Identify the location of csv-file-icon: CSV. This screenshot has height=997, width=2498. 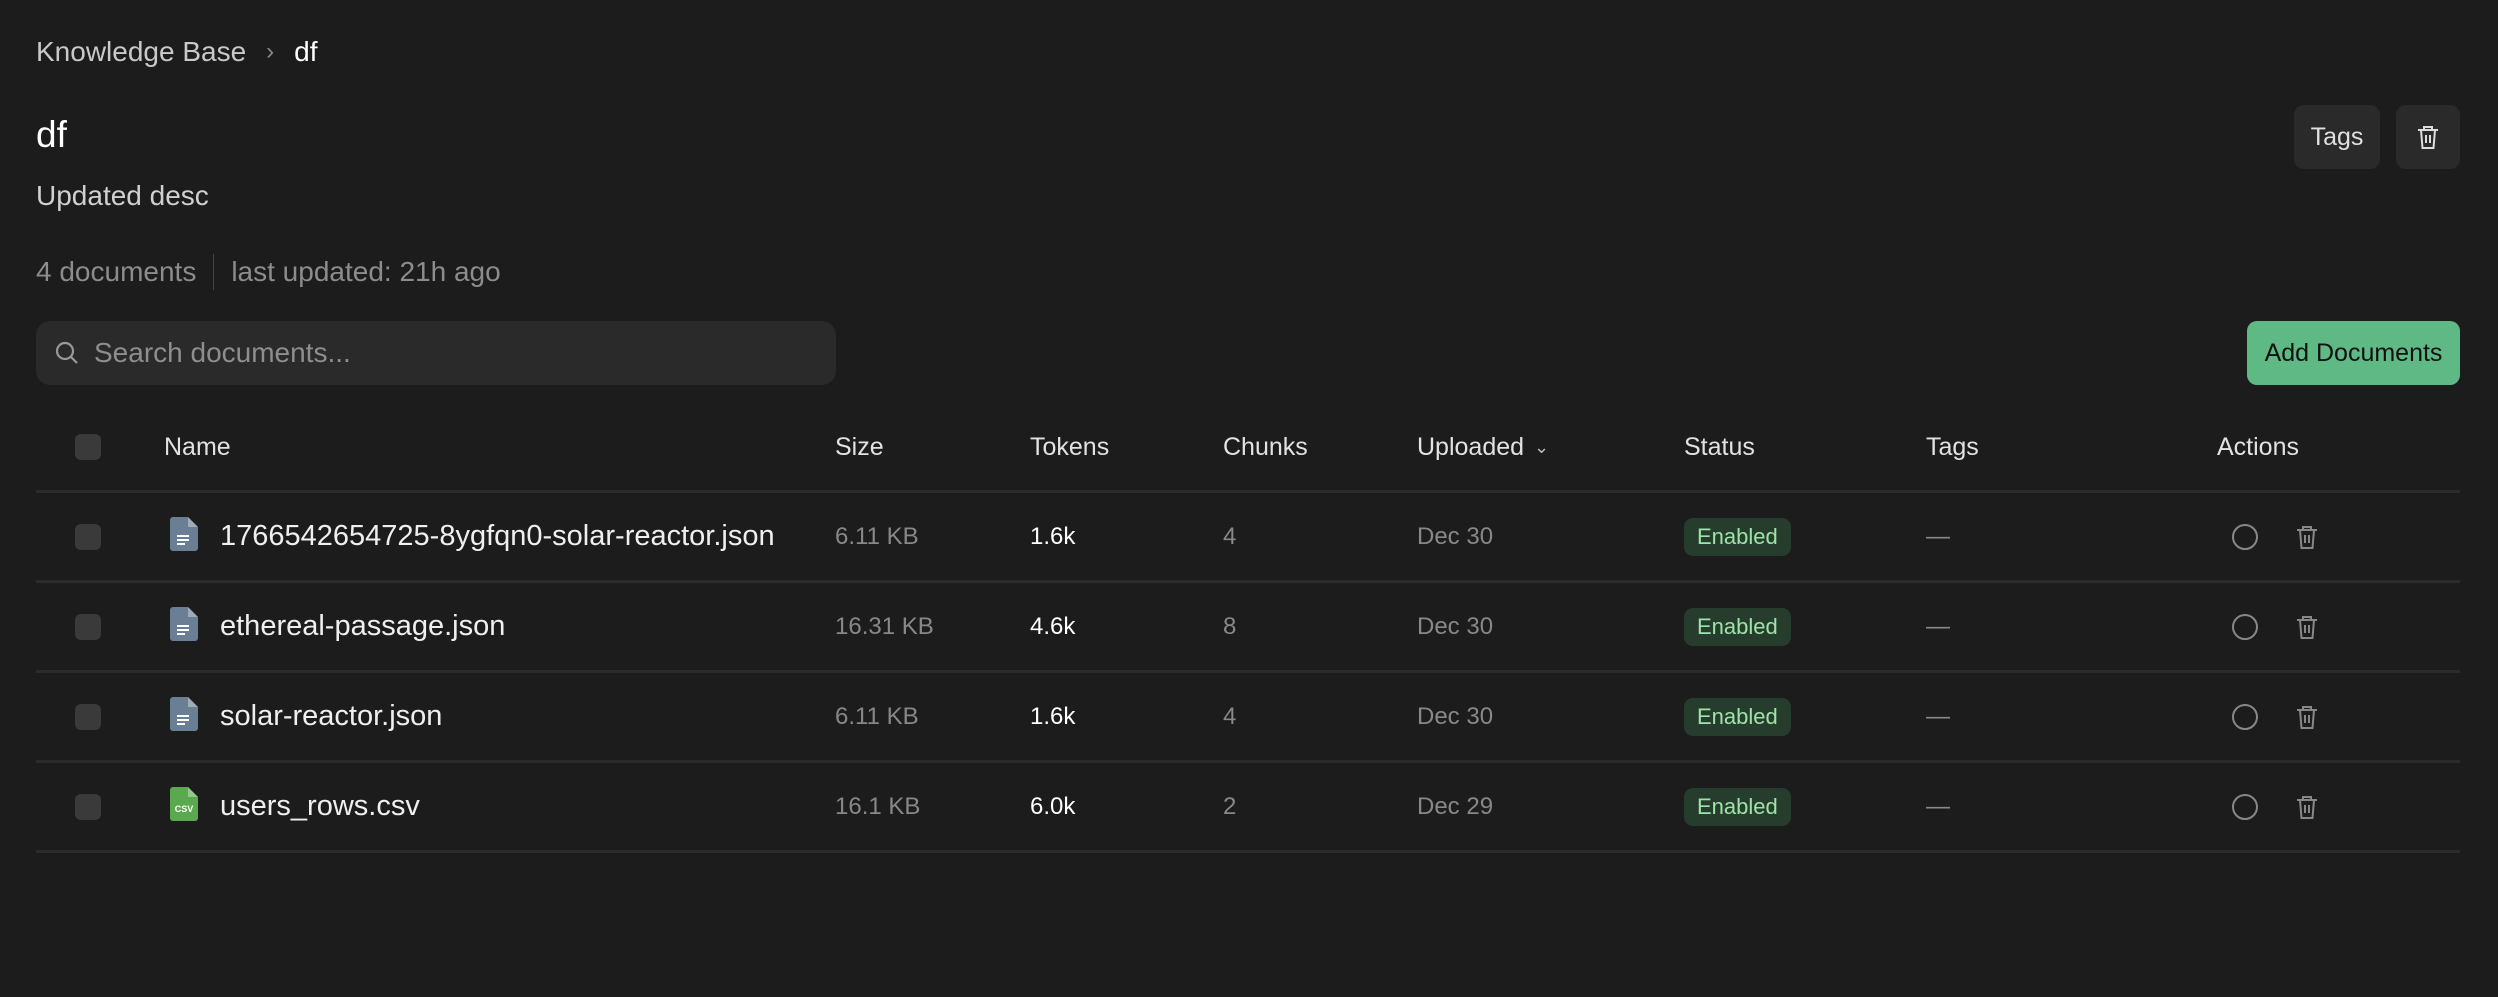
(184, 806).